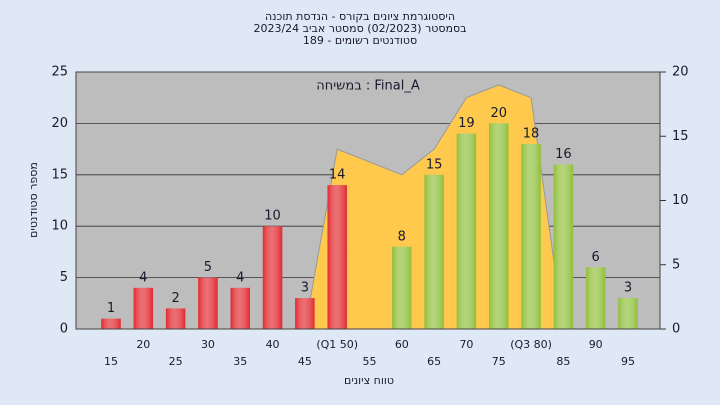  Describe the element at coordinates (596, 344) in the screenshot. I see `x-tick-label: 90` at that location.